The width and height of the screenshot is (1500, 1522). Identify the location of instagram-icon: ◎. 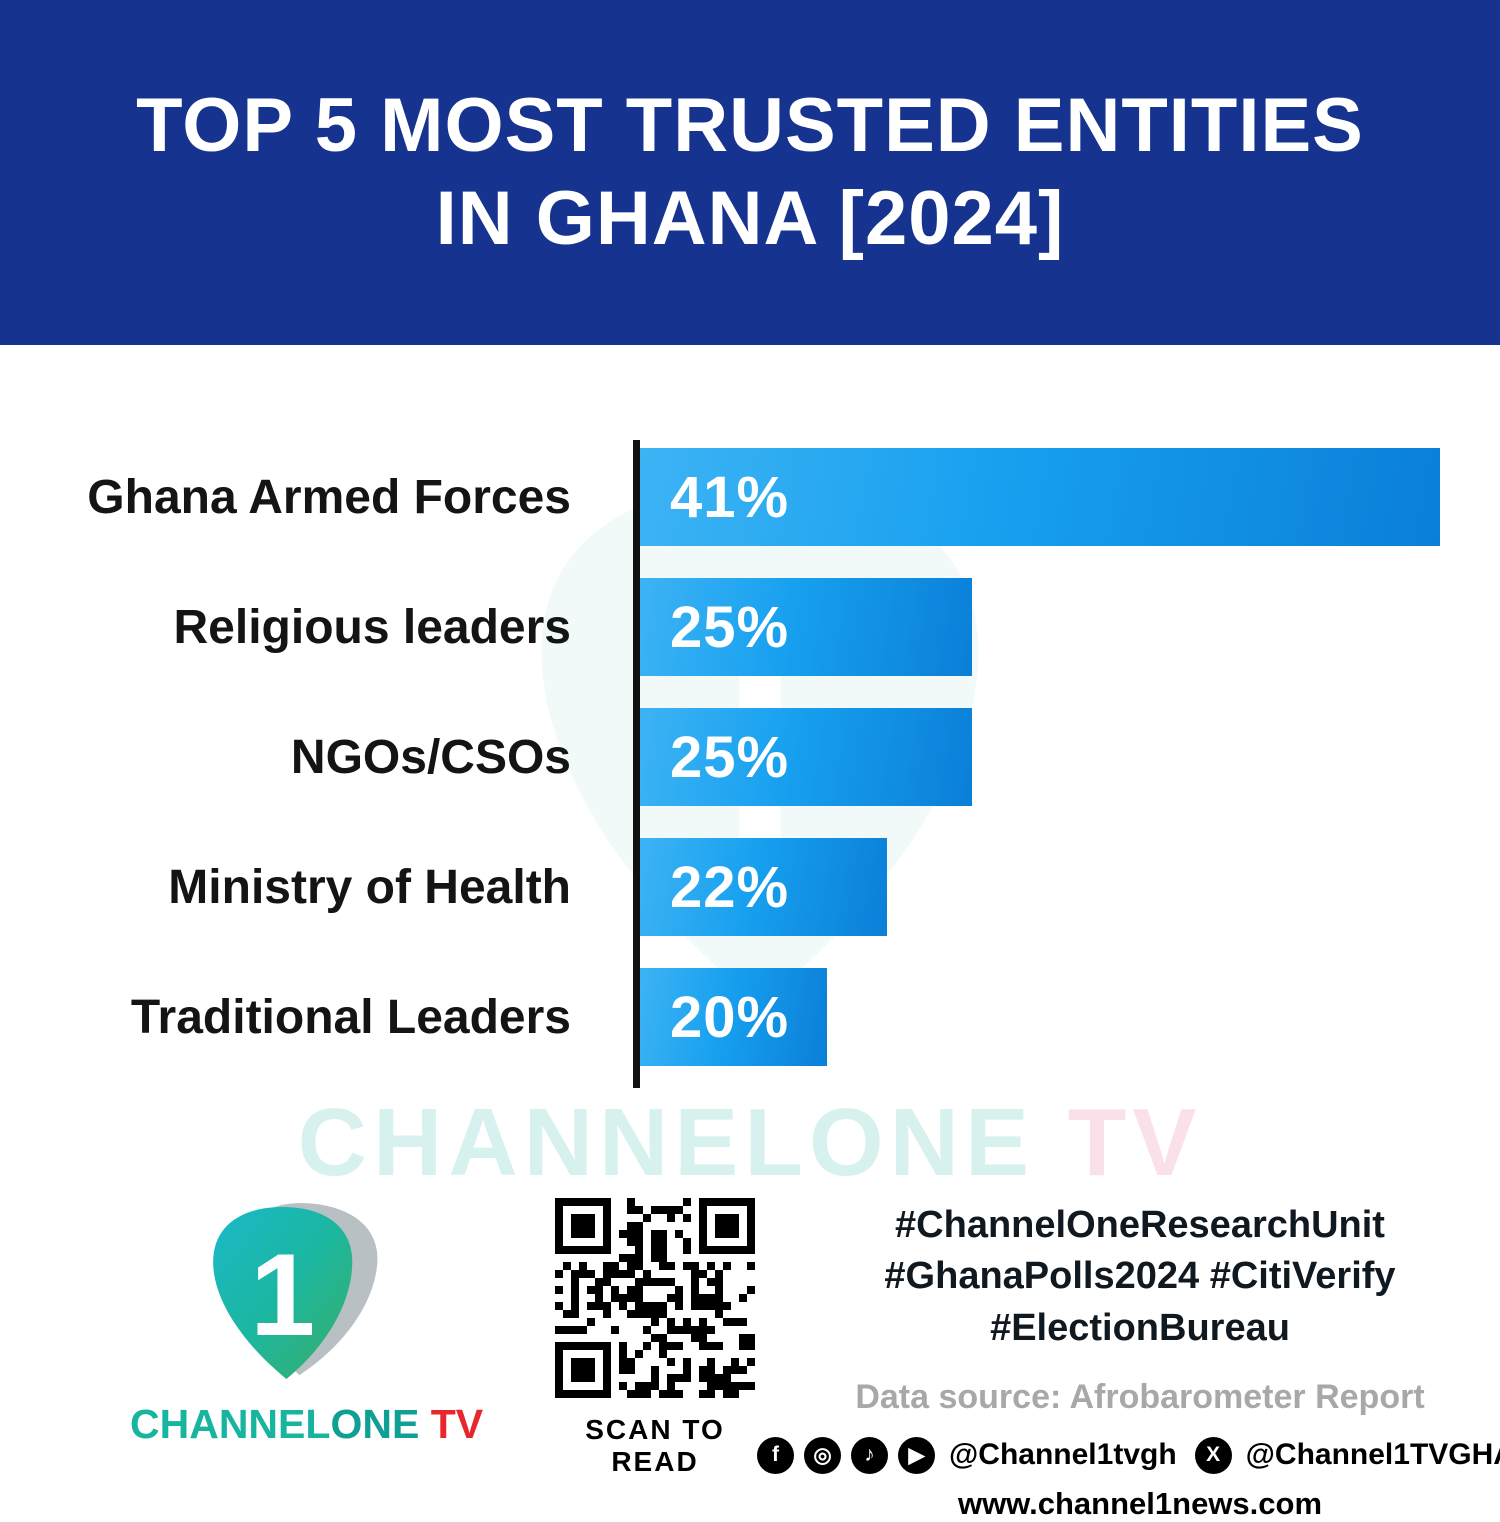
(823, 1455).